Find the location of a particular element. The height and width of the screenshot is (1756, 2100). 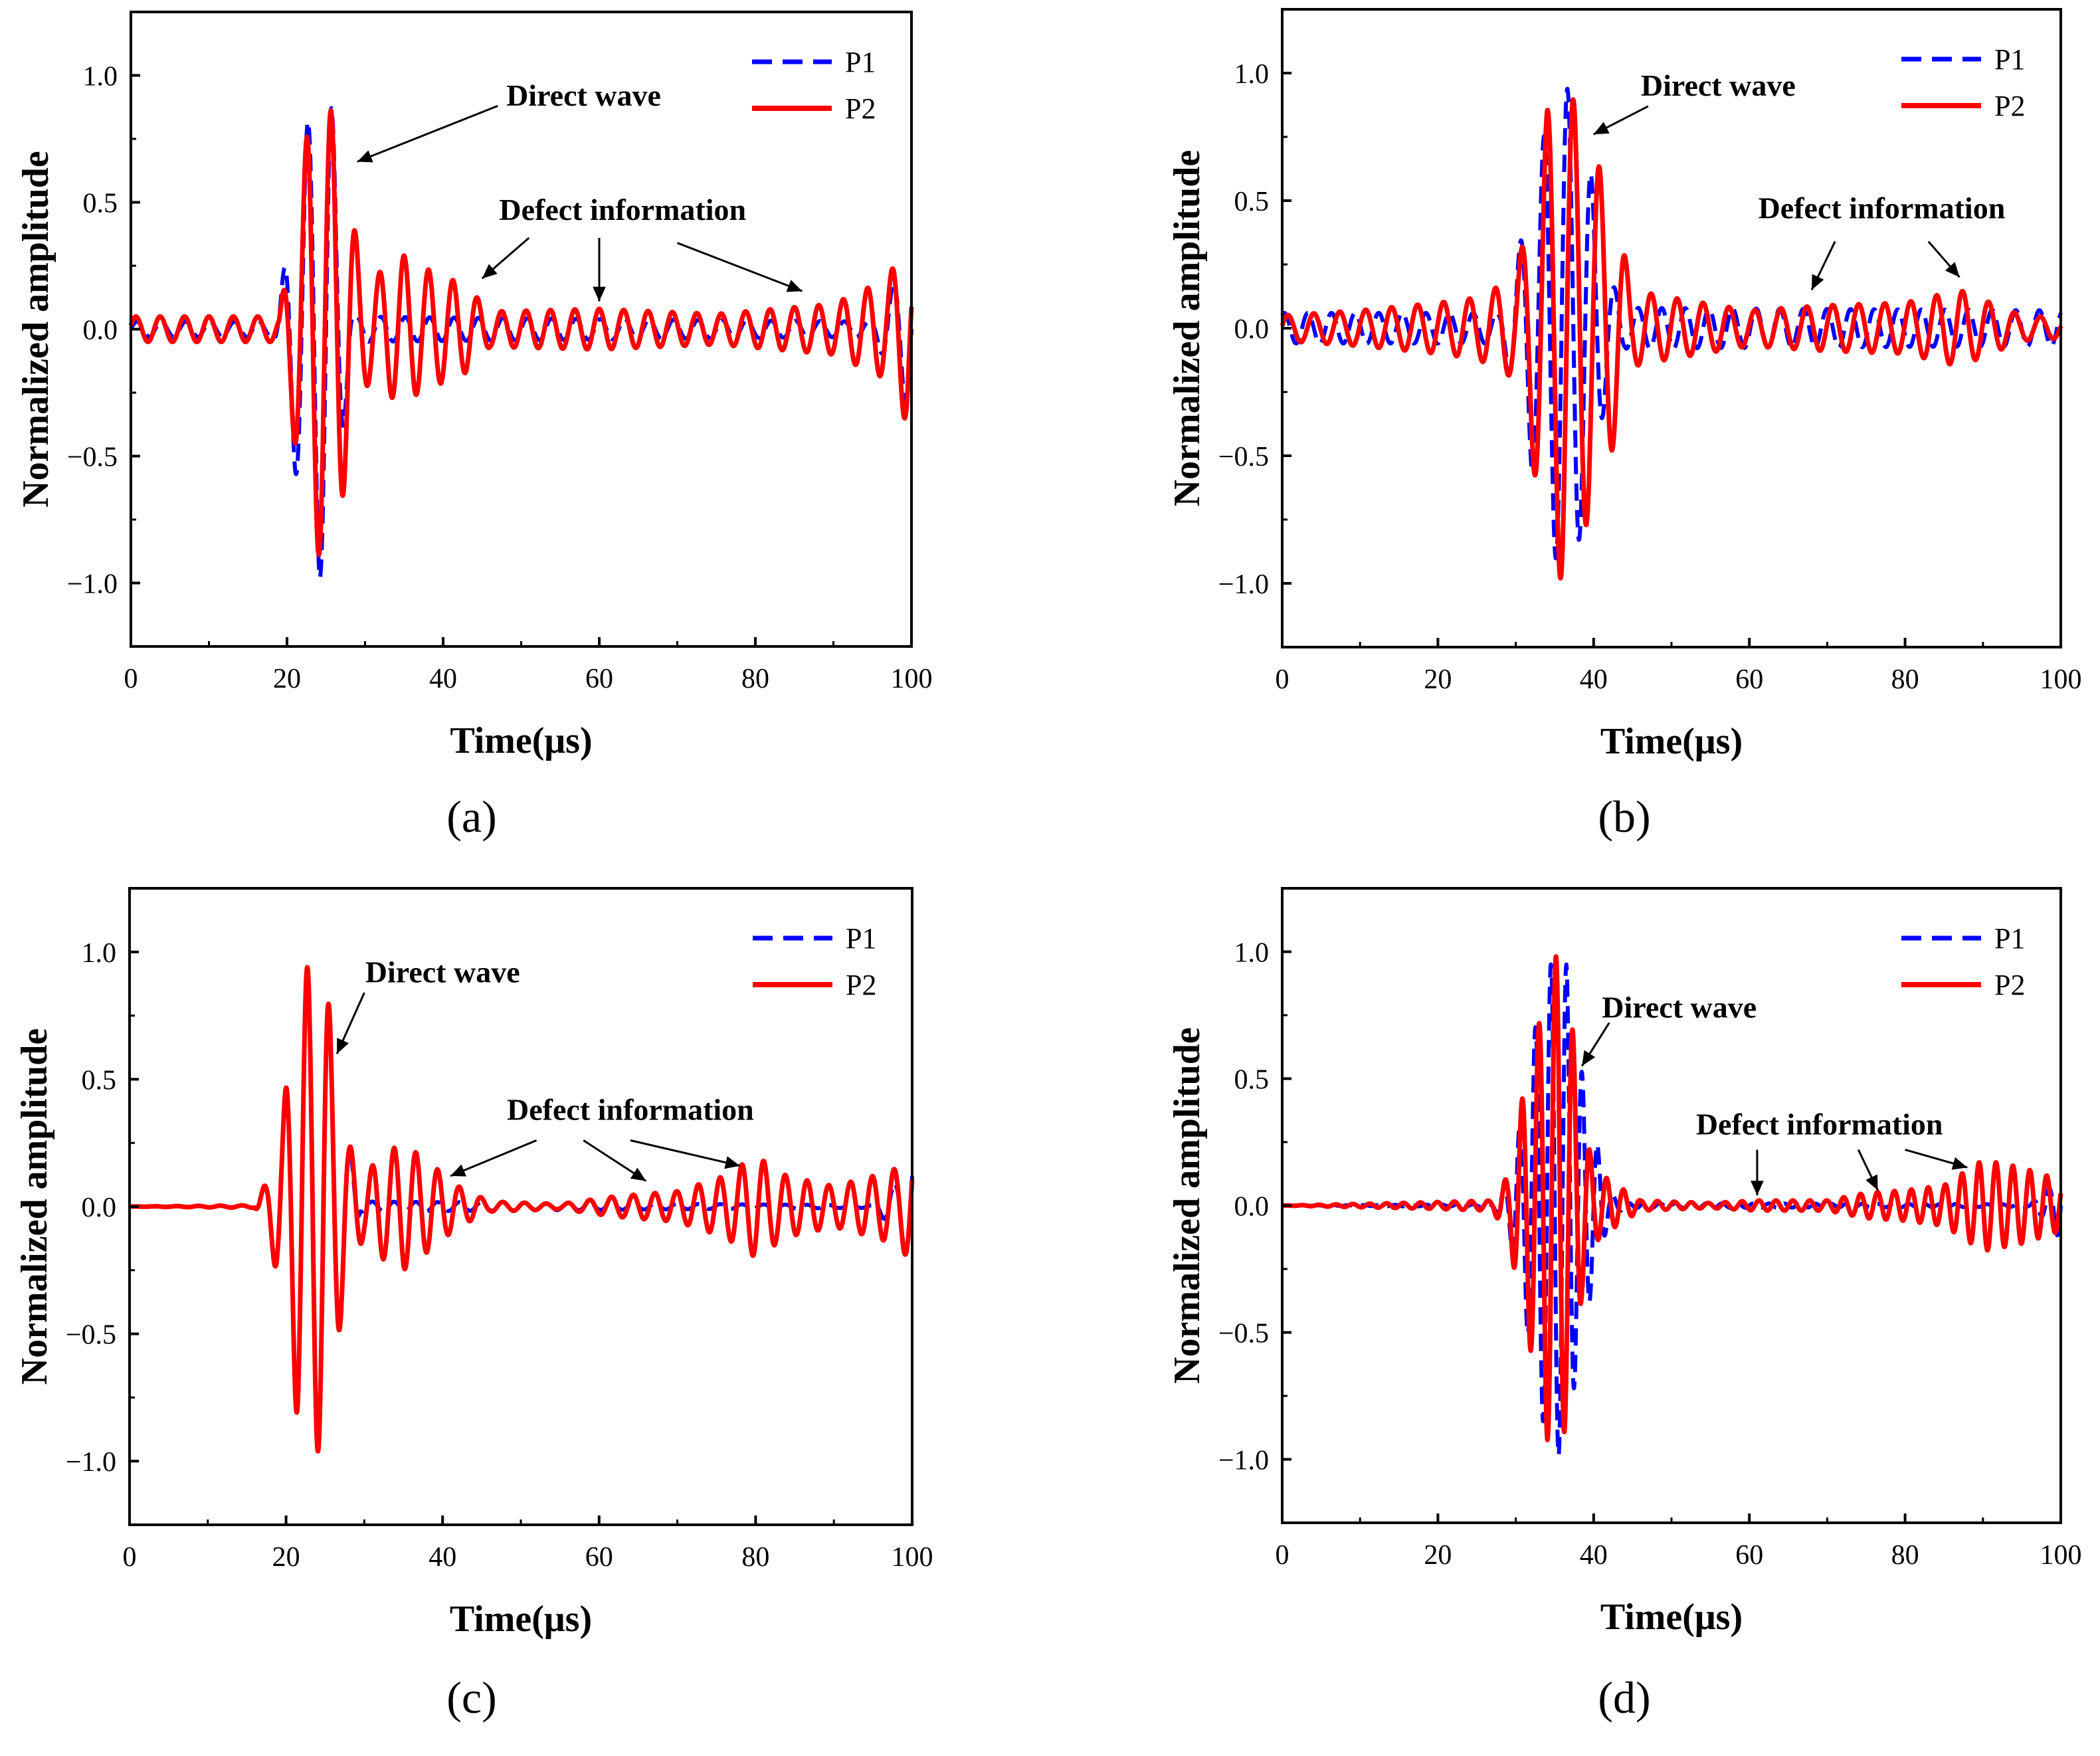

panel-caption: (b) is located at coordinates (1624, 816).